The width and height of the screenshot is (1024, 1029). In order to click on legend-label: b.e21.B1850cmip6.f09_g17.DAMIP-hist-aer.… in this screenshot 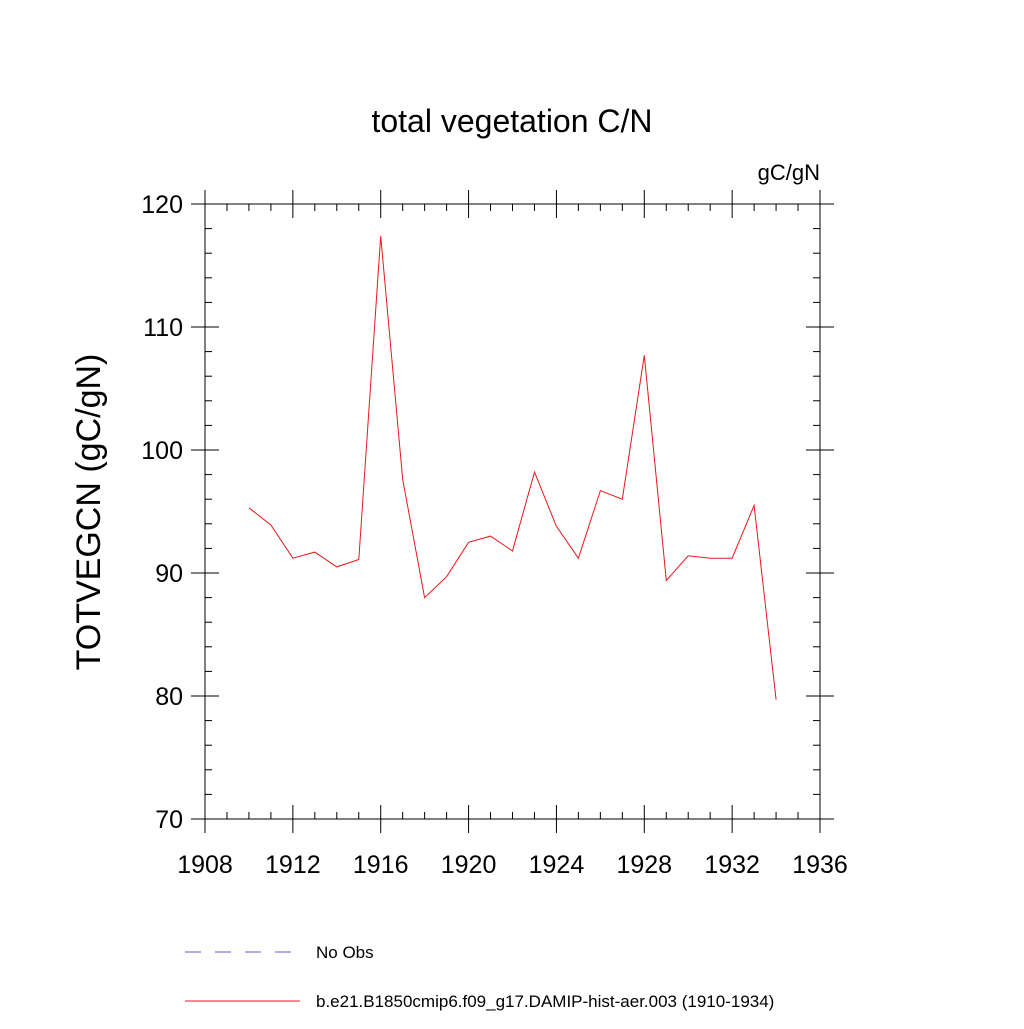, I will do `click(545, 1001)`.